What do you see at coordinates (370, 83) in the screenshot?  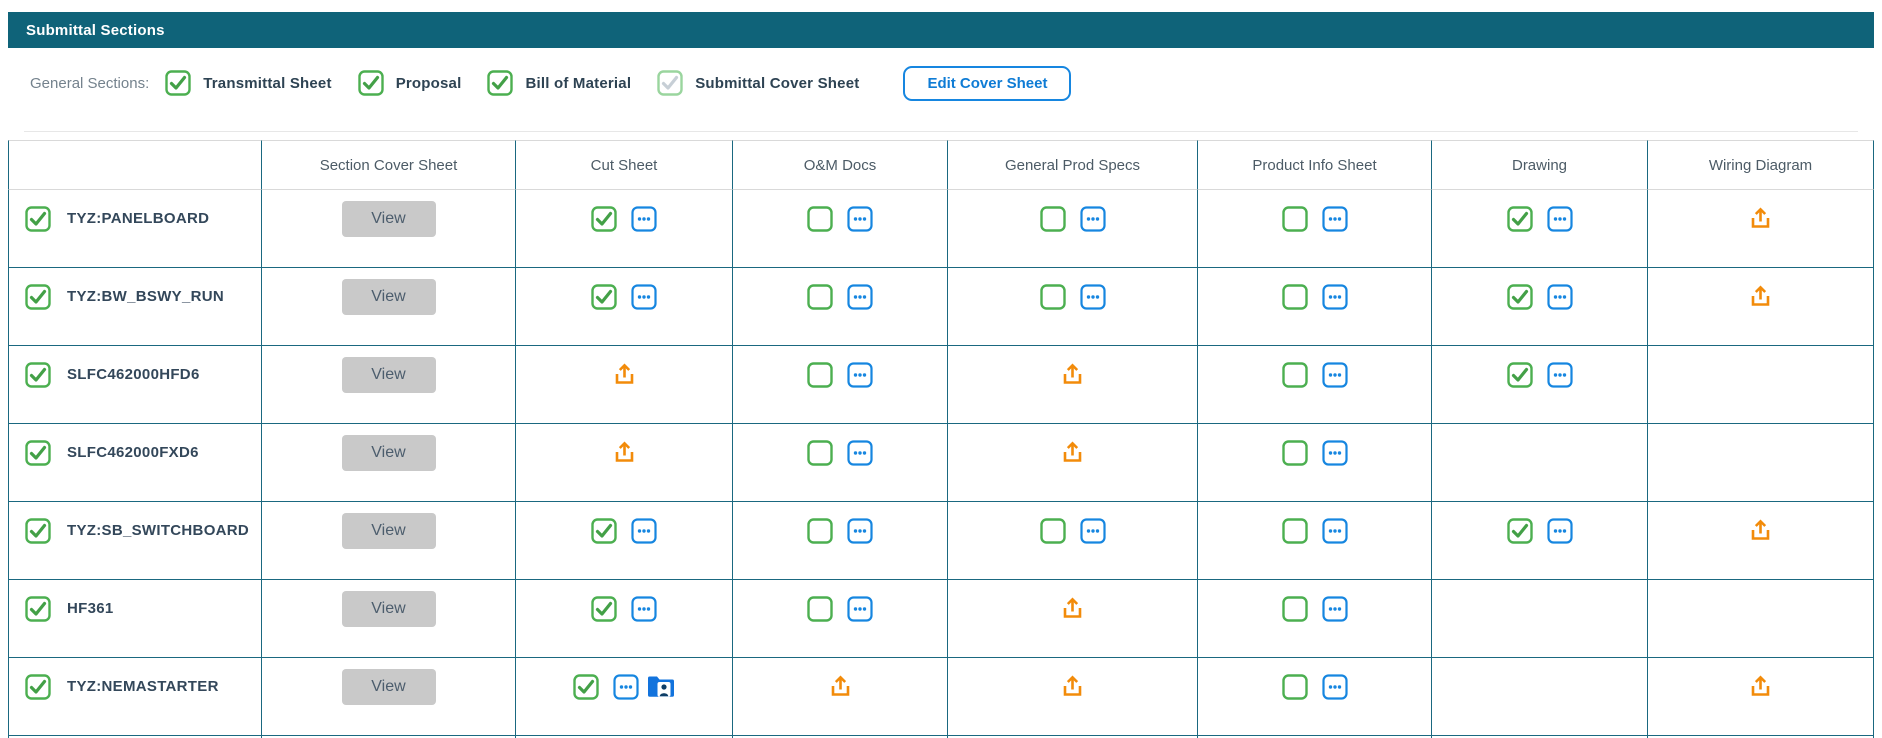 I see `general-checkbox-proposal` at bounding box center [370, 83].